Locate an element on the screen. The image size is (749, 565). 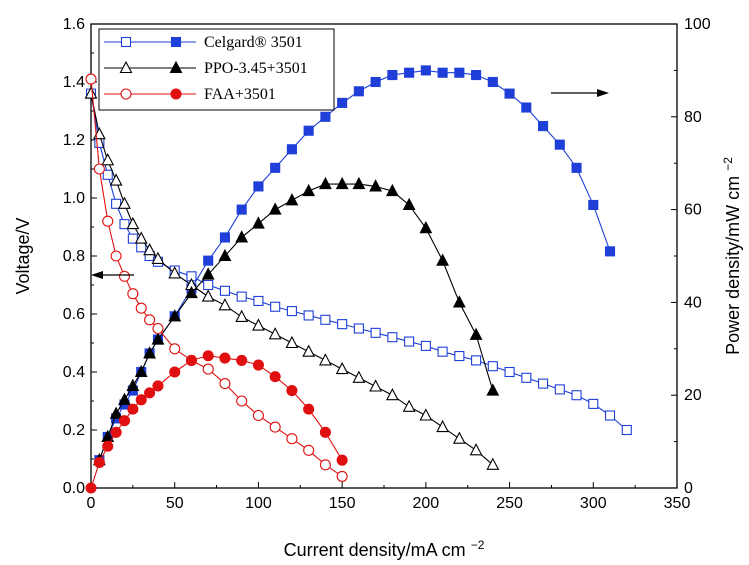
right-tick-label: 100 is located at coordinates (697, 24).